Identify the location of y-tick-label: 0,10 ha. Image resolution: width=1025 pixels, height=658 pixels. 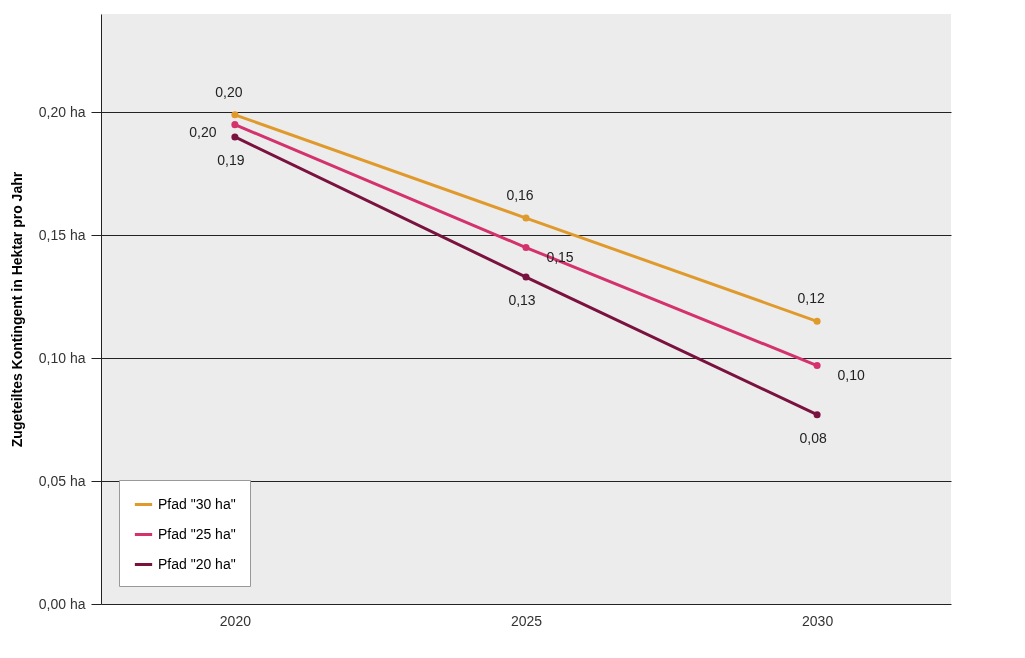
(62, 357).